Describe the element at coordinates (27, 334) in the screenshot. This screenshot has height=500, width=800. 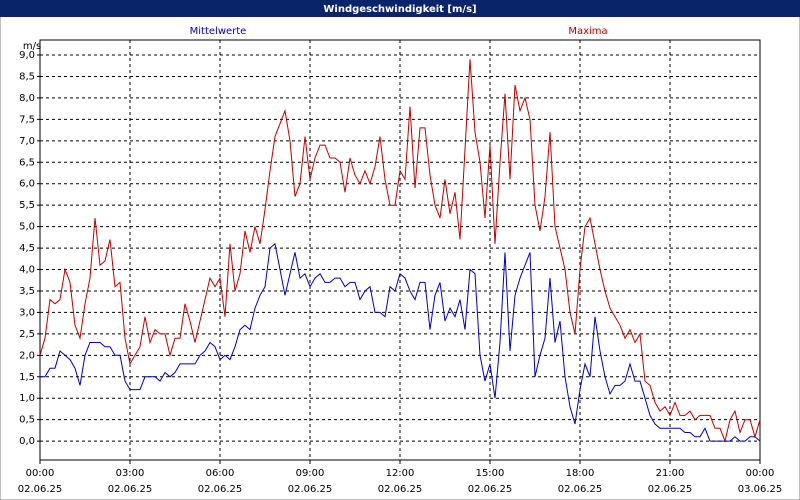
I see `y-tick-label: 2,5` at that location.